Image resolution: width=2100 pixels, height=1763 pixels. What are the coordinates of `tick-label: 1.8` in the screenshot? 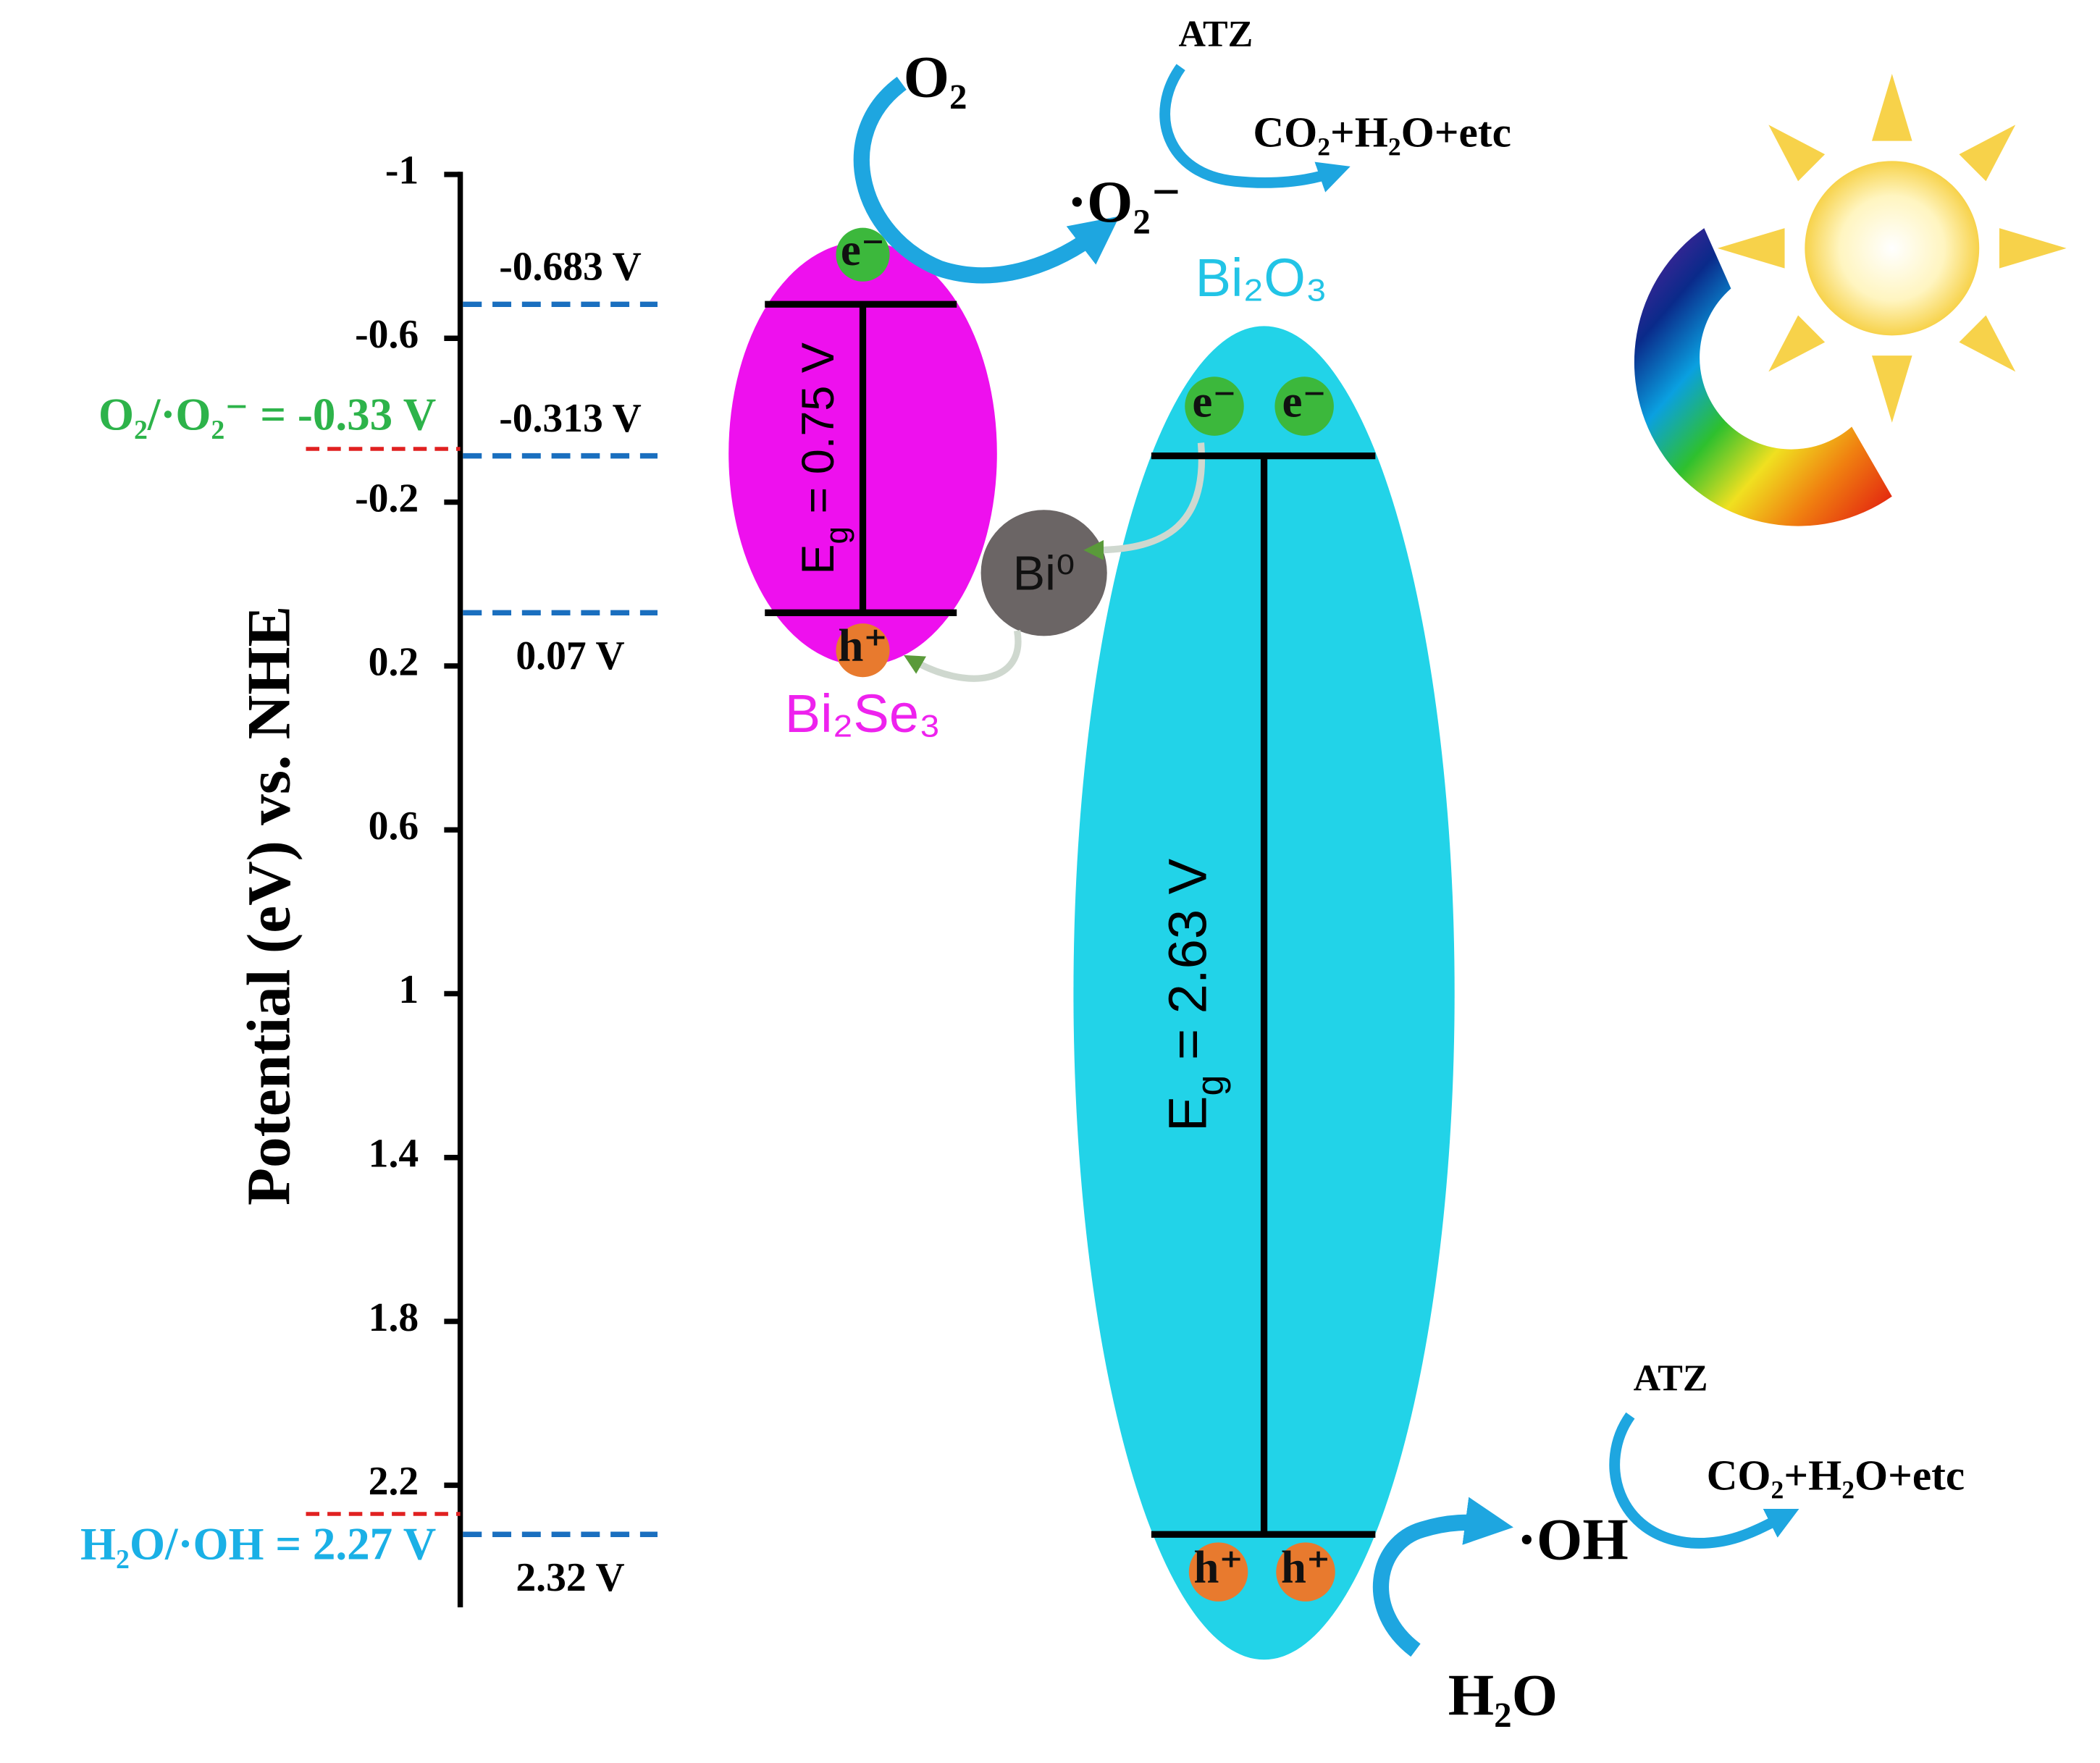 It's located at (394, 1317).